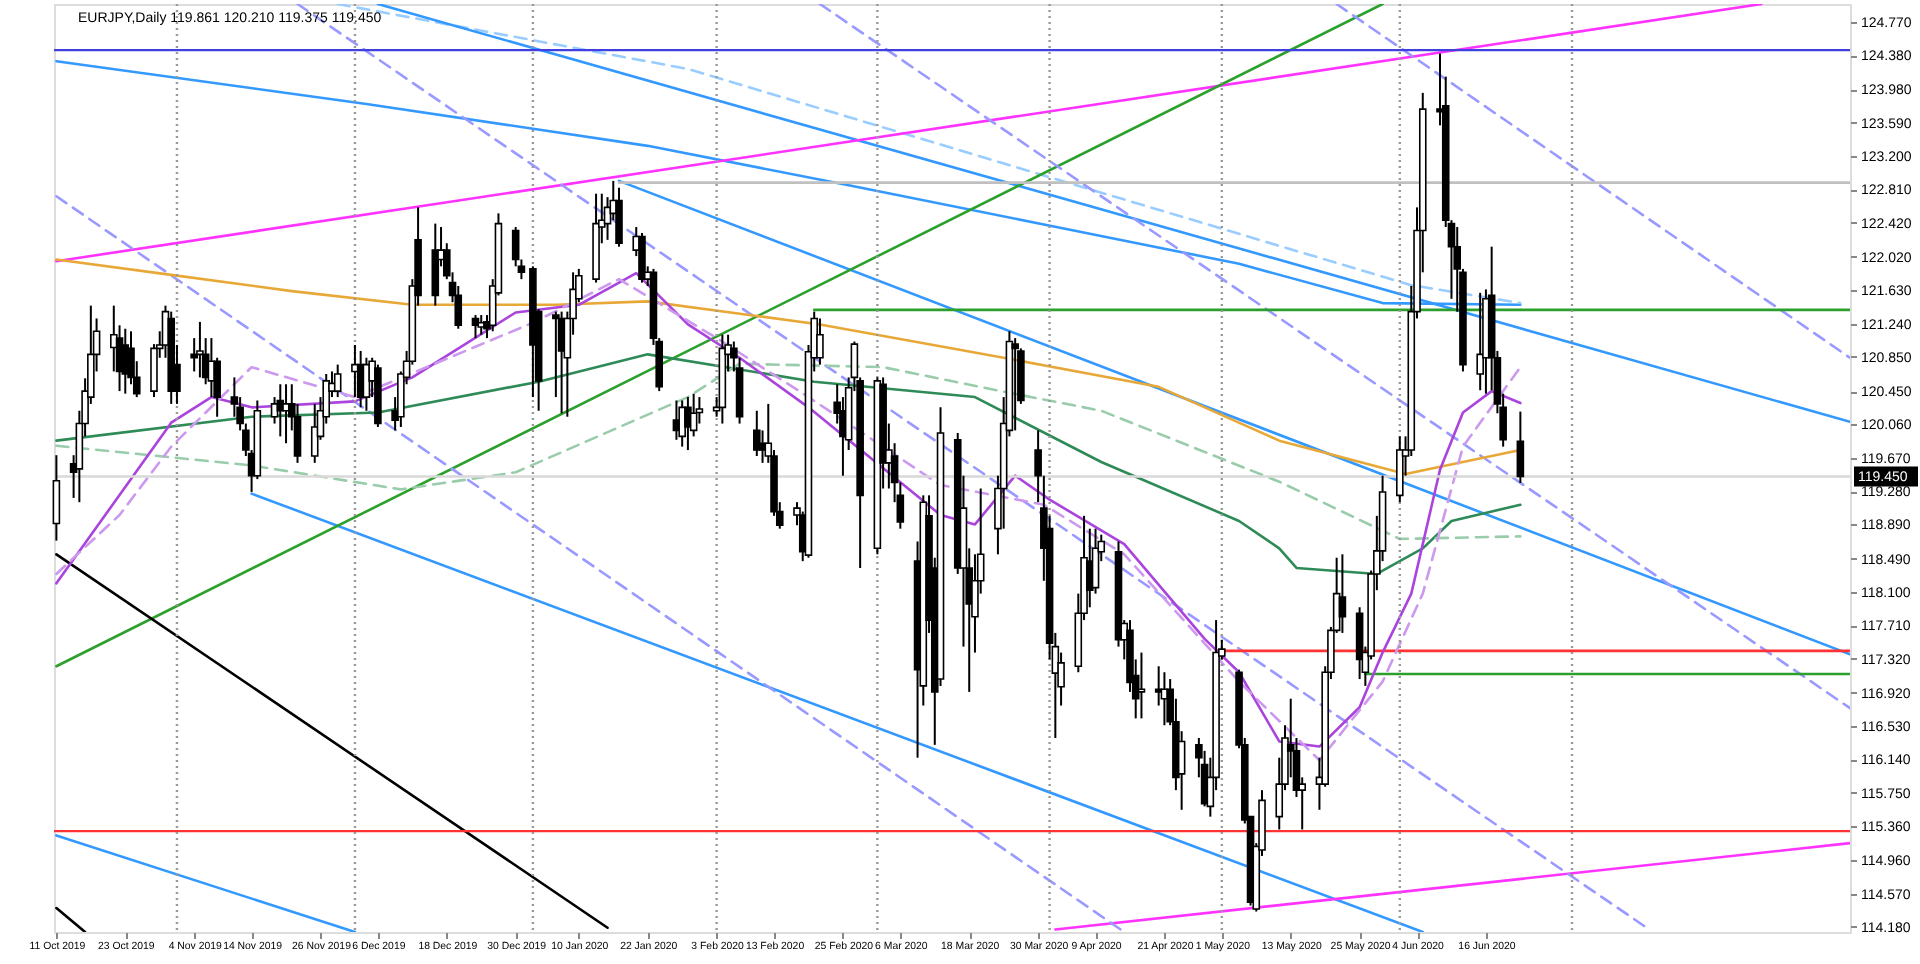 The image size is (1920, 964). I want to click on line-series, so click(788, 451).